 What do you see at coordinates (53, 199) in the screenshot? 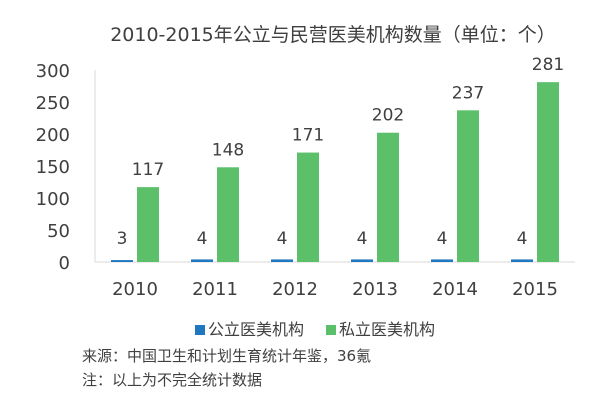
I see `y-tick-label: 100` at bounding box center [53, 199].